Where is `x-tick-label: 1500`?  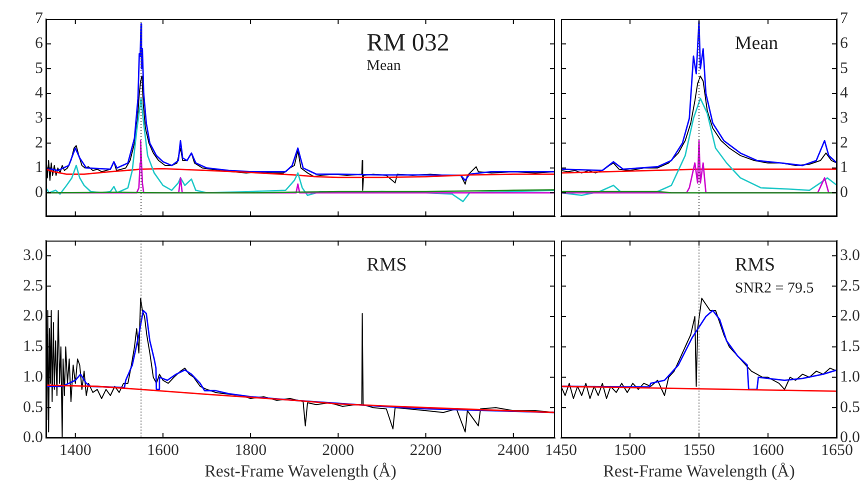 x-tick-label: 1500 is located at coordinates (630, 450).